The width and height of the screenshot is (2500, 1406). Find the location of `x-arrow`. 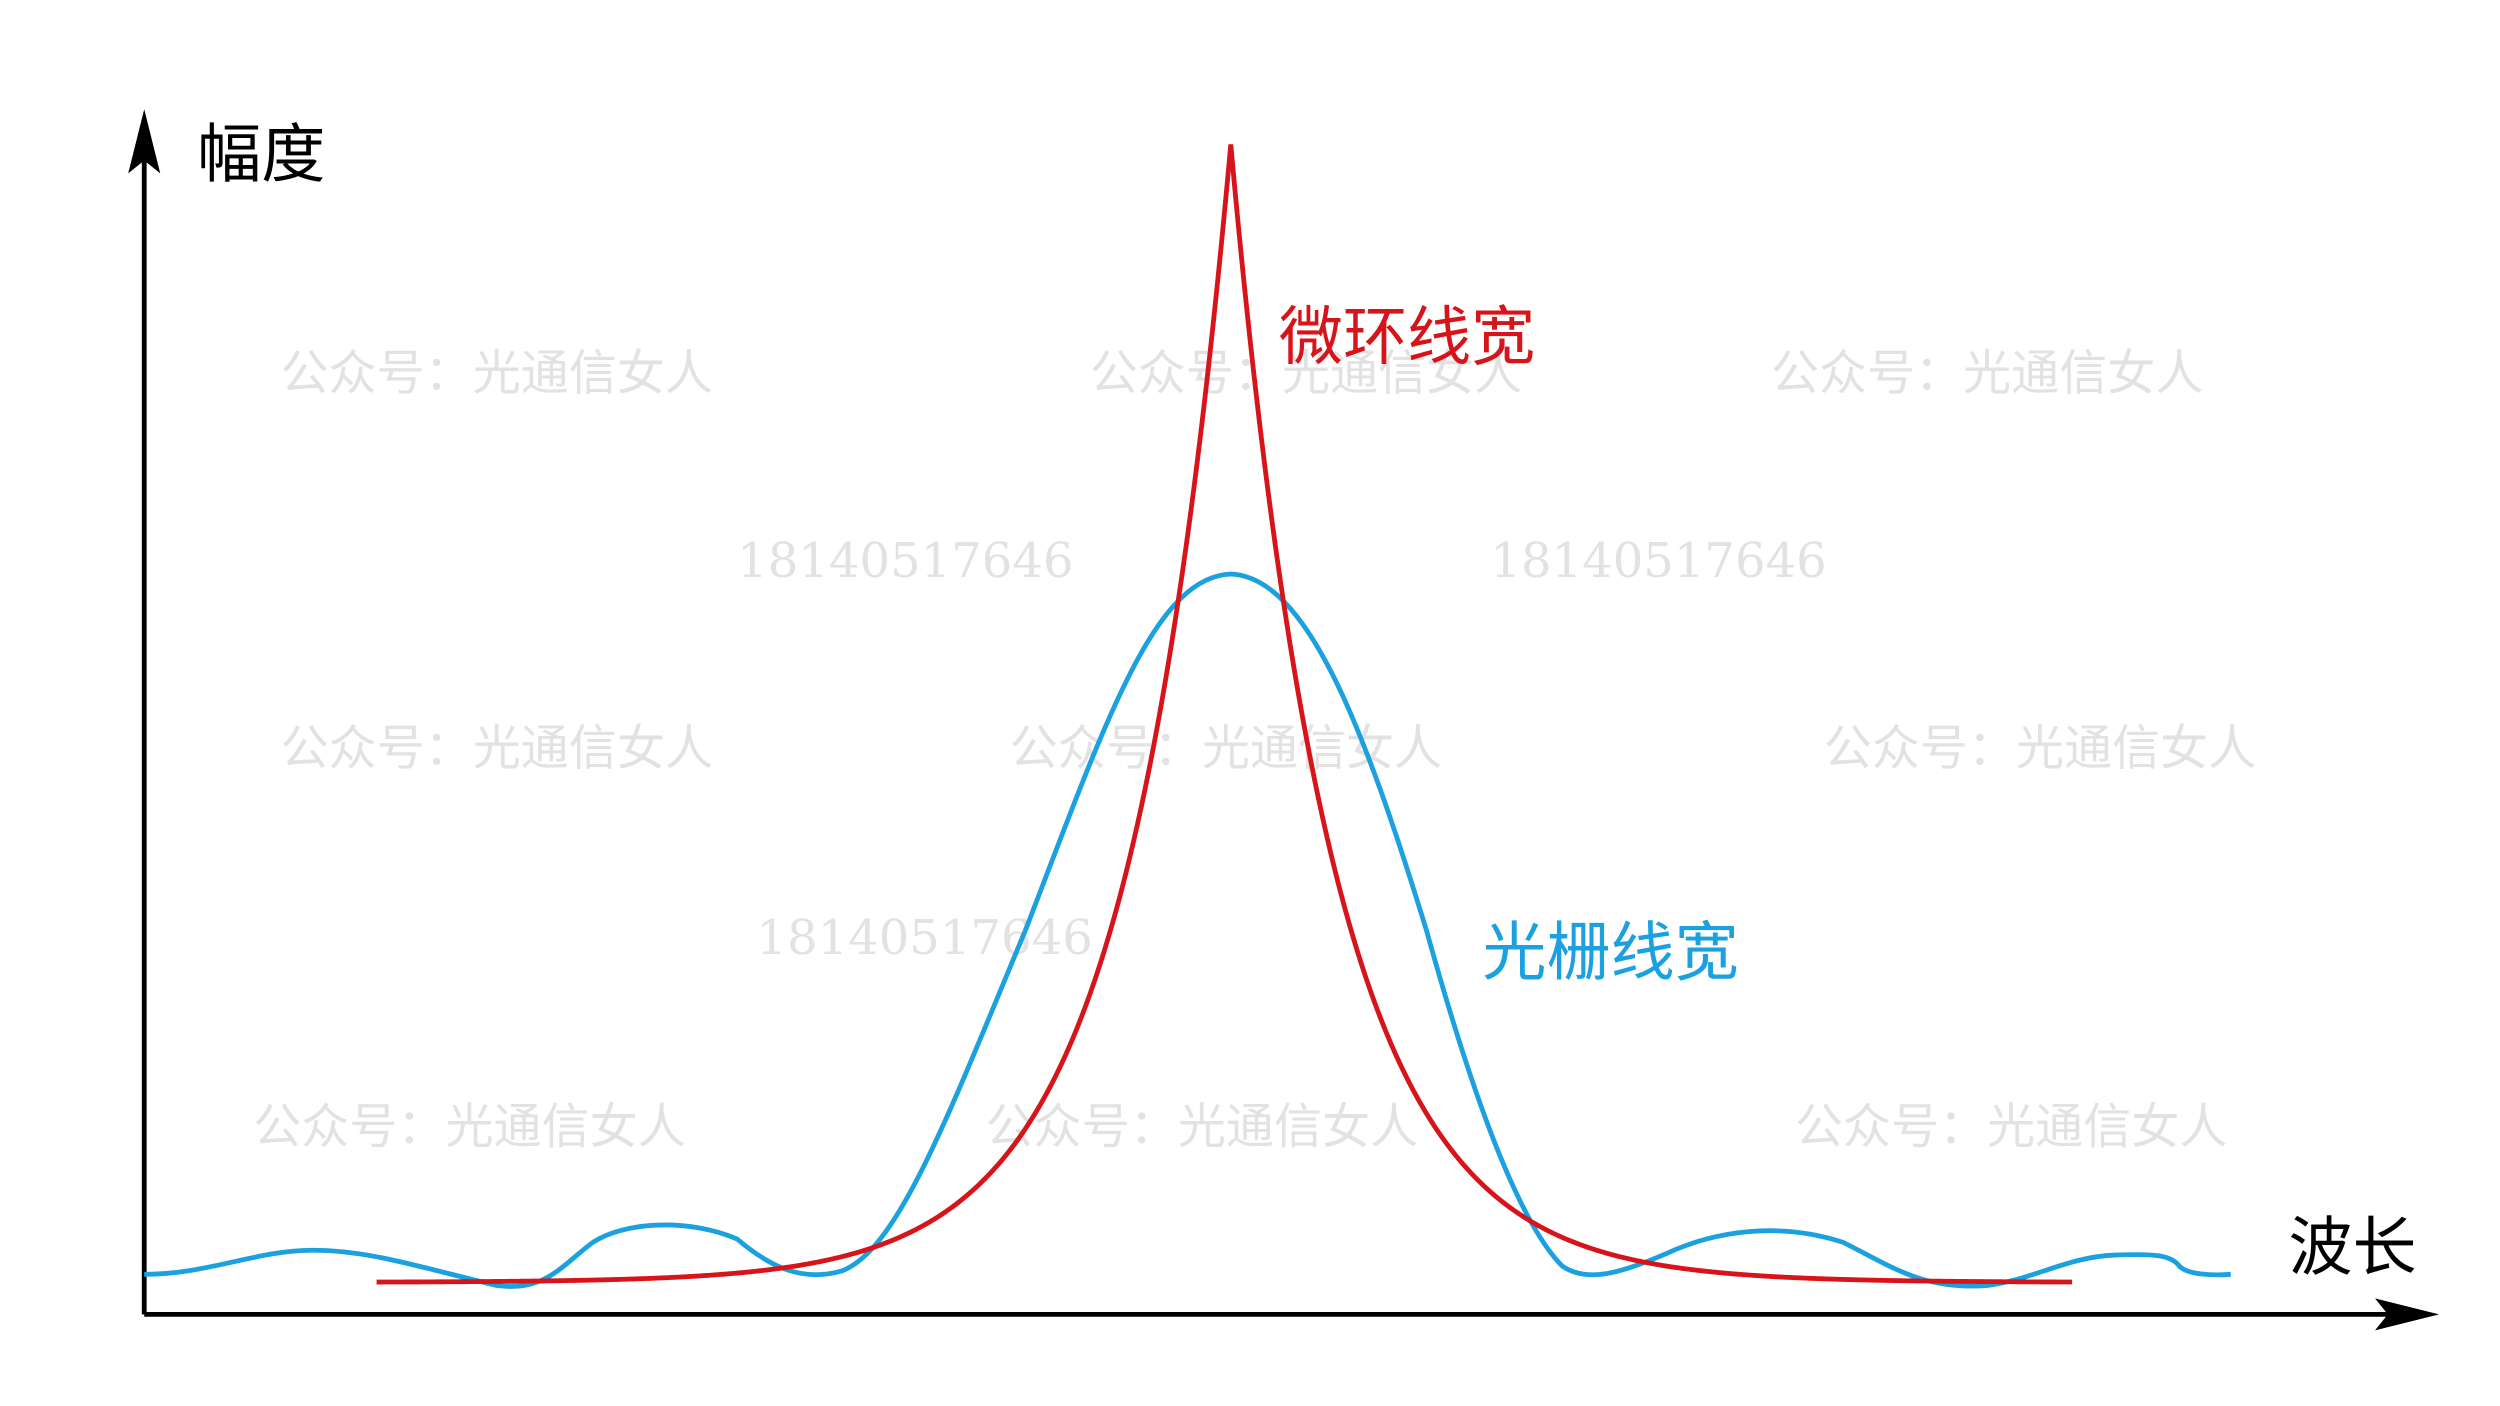

x-arrow is located at coordinates (2407, 1314).